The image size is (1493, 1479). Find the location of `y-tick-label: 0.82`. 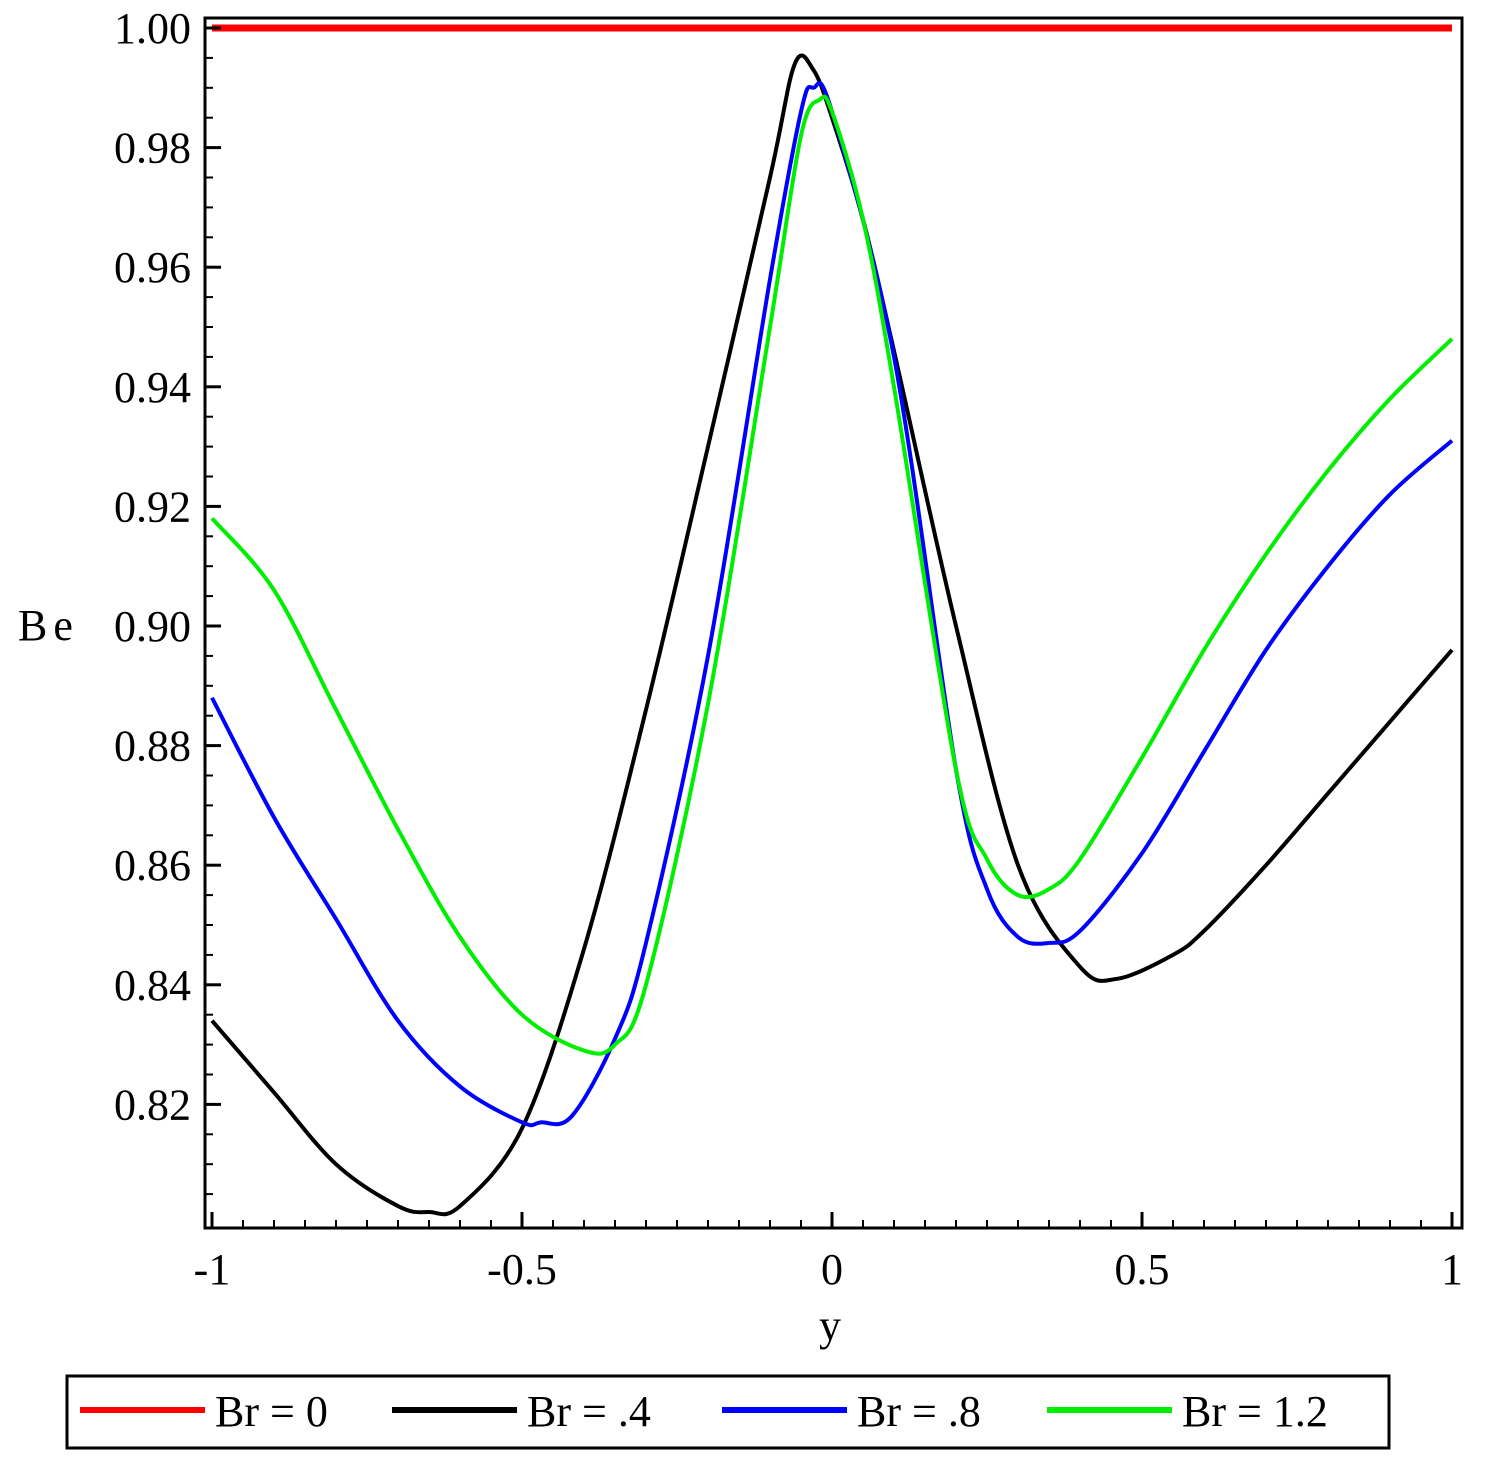

y-tick-label: 0.82 is located at coordinates (152, 1104).